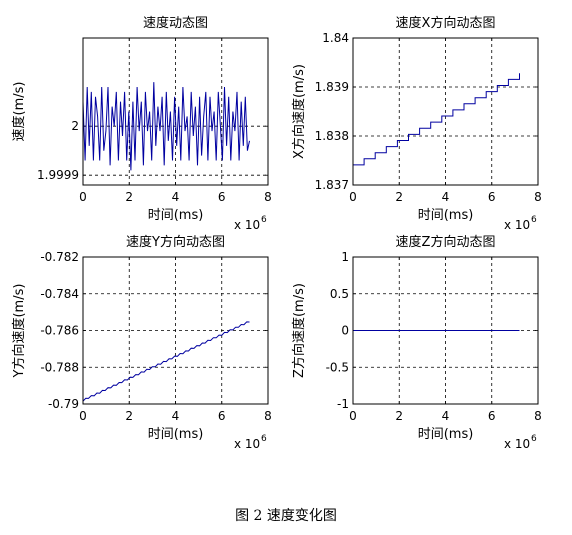  What do you see at coordinates (175, 242) in the screenshot?
I see `chart-title: 速度Y方向动态图` at bounding box center [175, 242].